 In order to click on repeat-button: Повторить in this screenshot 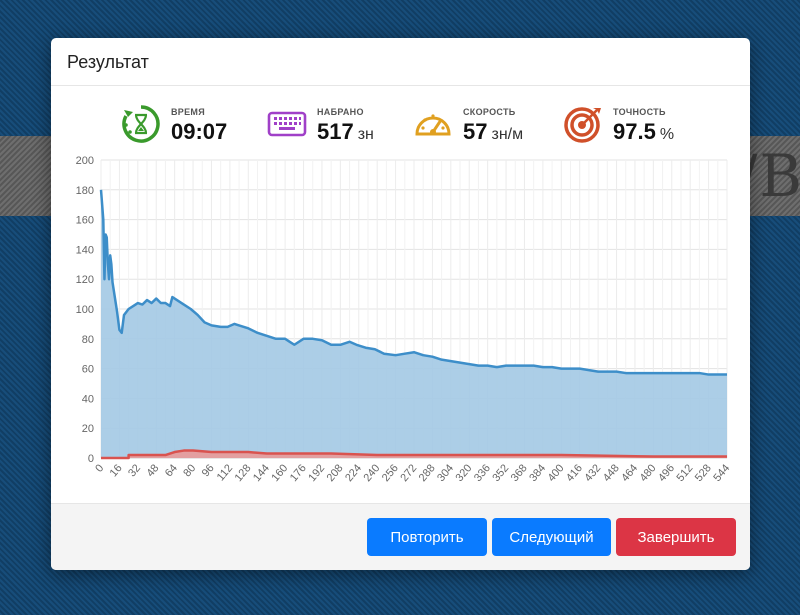, I will do `click(427, 537)`.